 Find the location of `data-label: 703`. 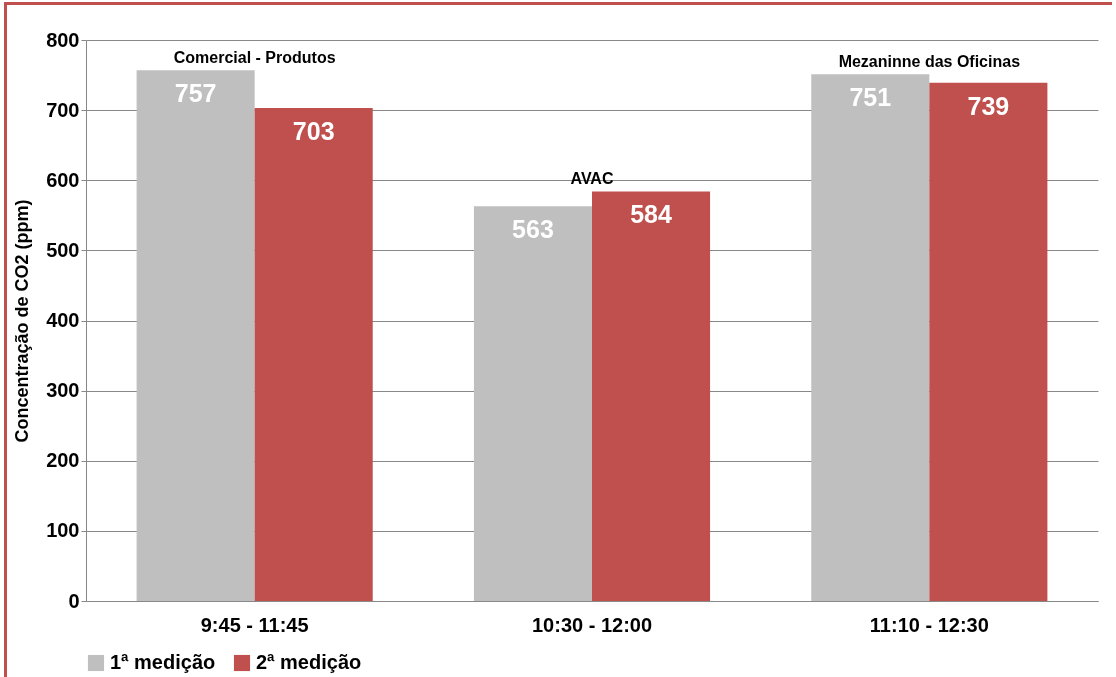

data-label: 703 is located at coordinates (313, 131).